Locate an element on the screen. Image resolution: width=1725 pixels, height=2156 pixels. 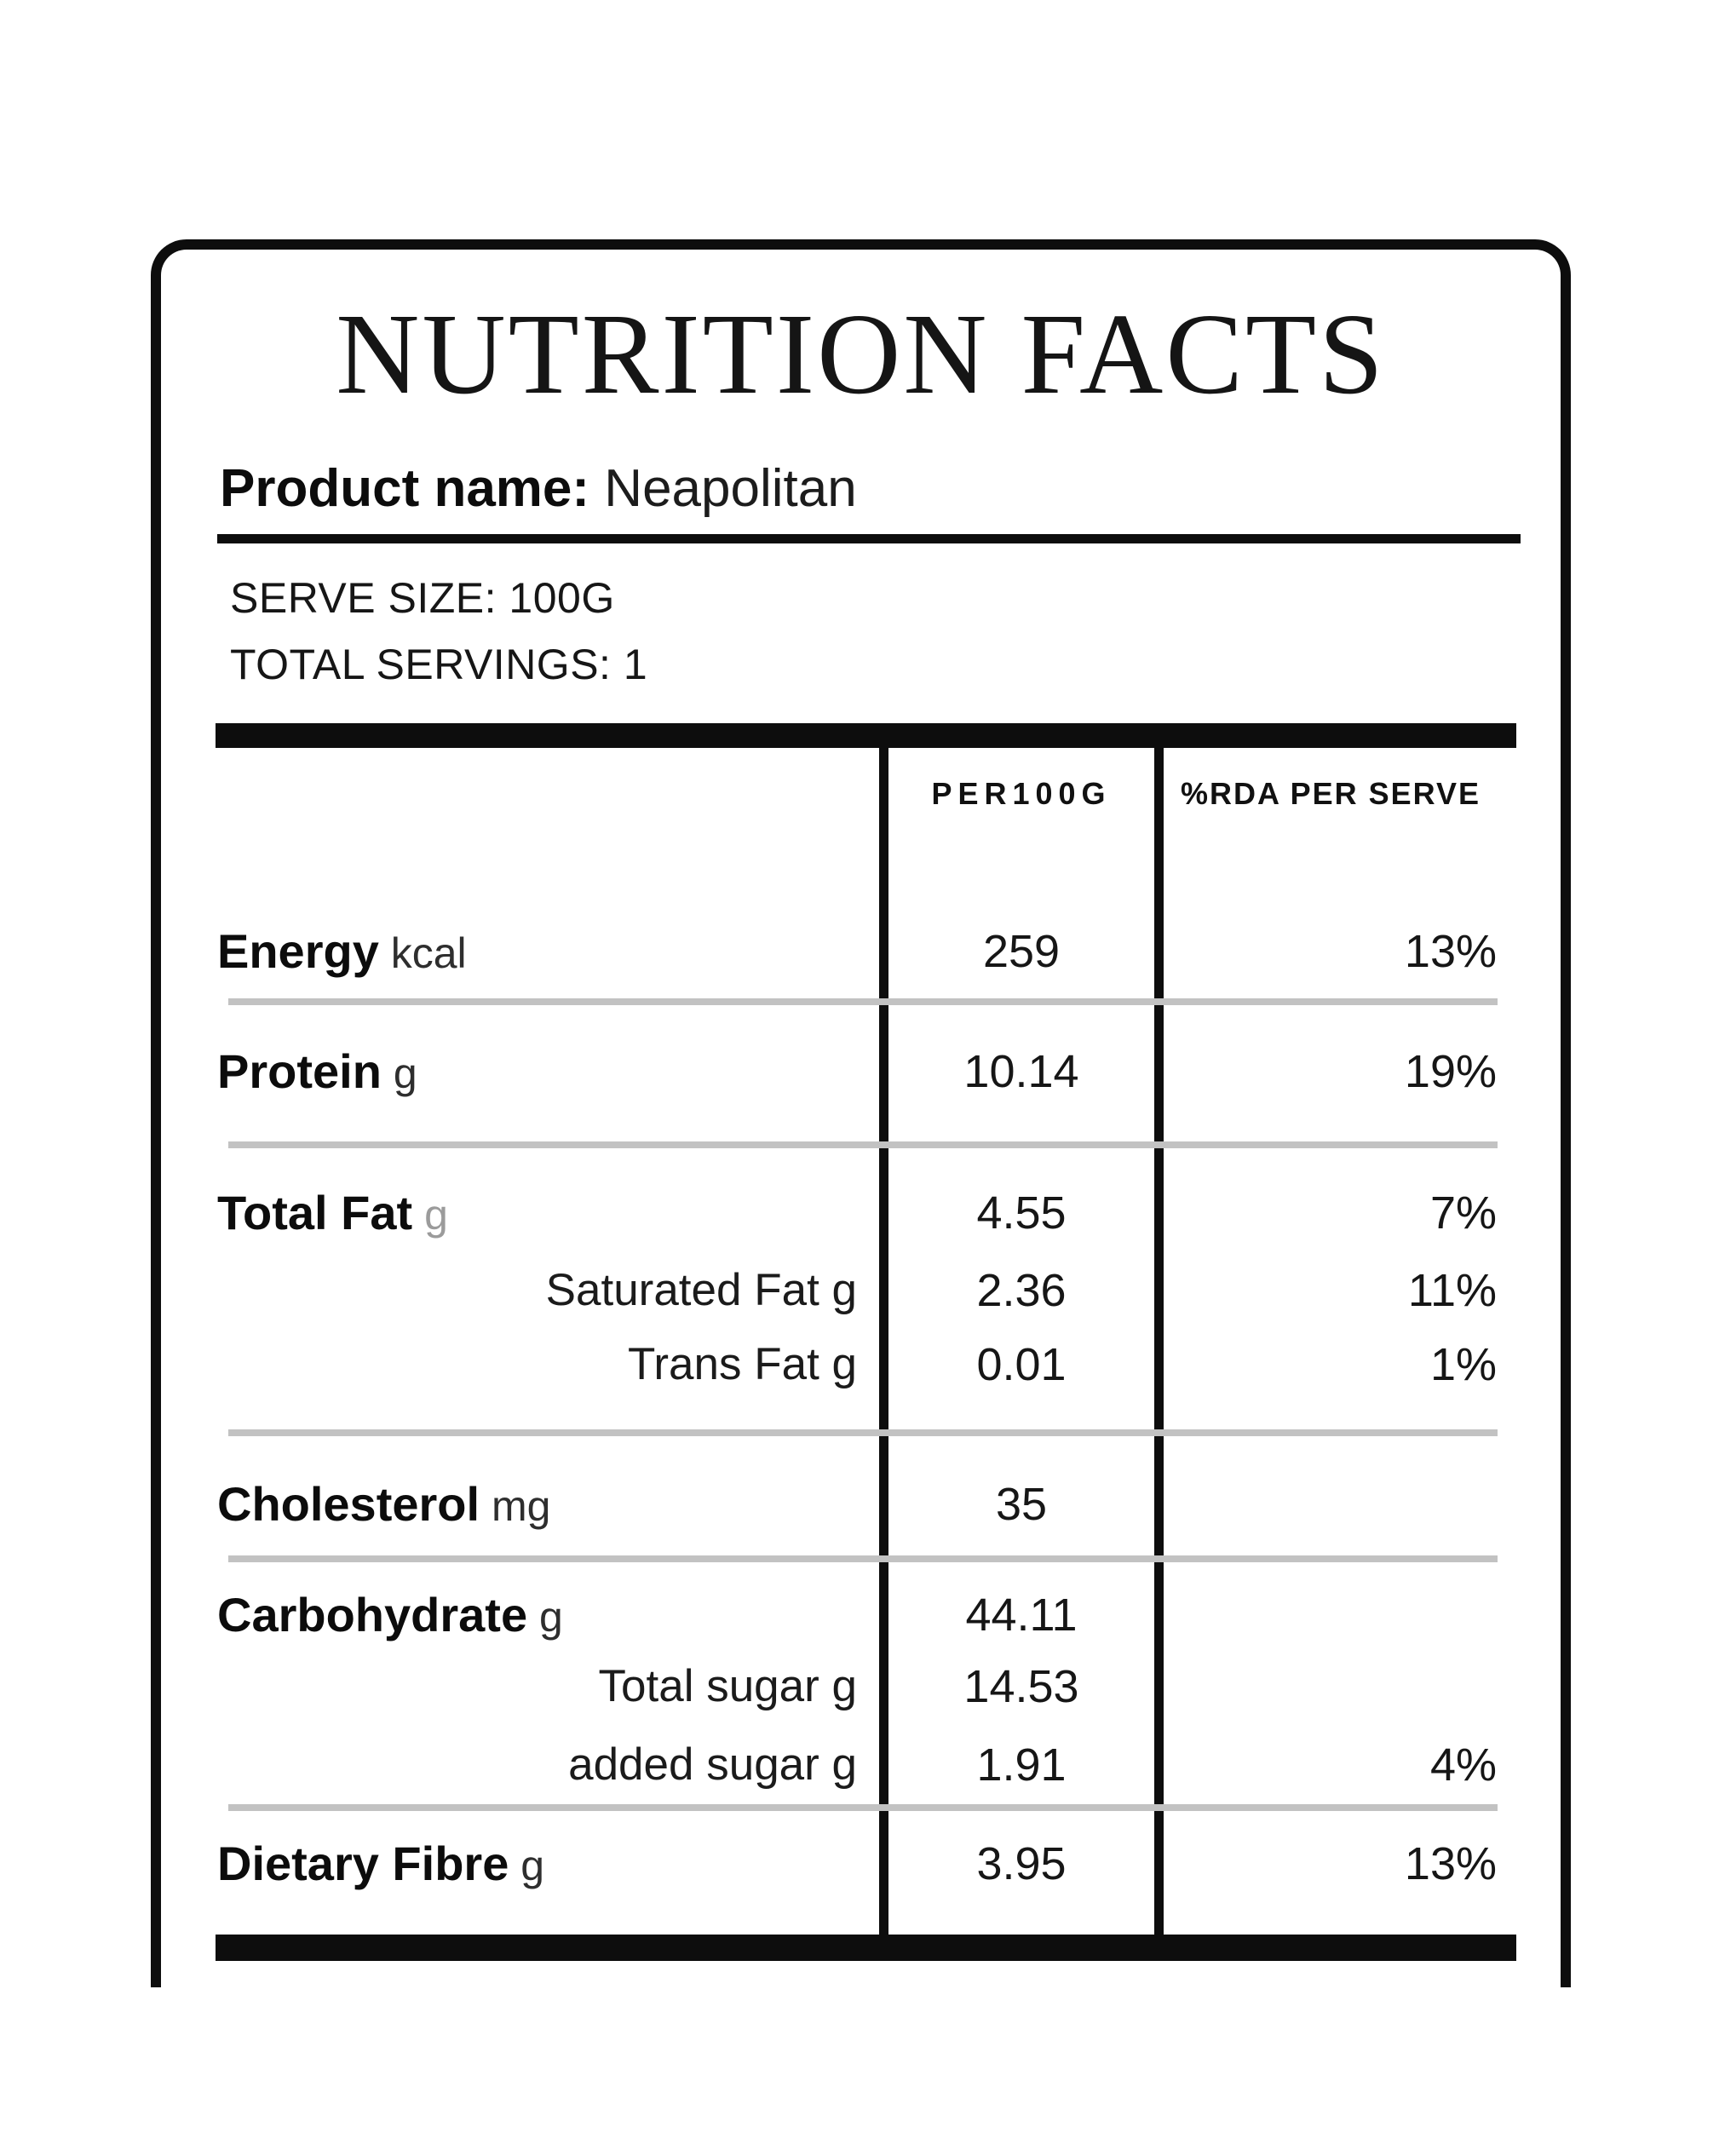
nutrient-label: Dietary Fibre g is located at coordinates (381, 1863).